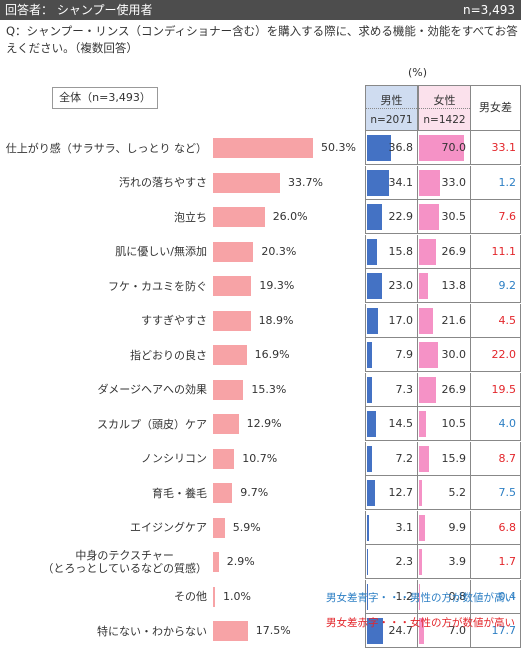 This screenshot has width=521, height=648. What do you see at coordinates (444, 100) in the screenshot?
I see `female-header-title: 女性` at bounding box center [444, 100].